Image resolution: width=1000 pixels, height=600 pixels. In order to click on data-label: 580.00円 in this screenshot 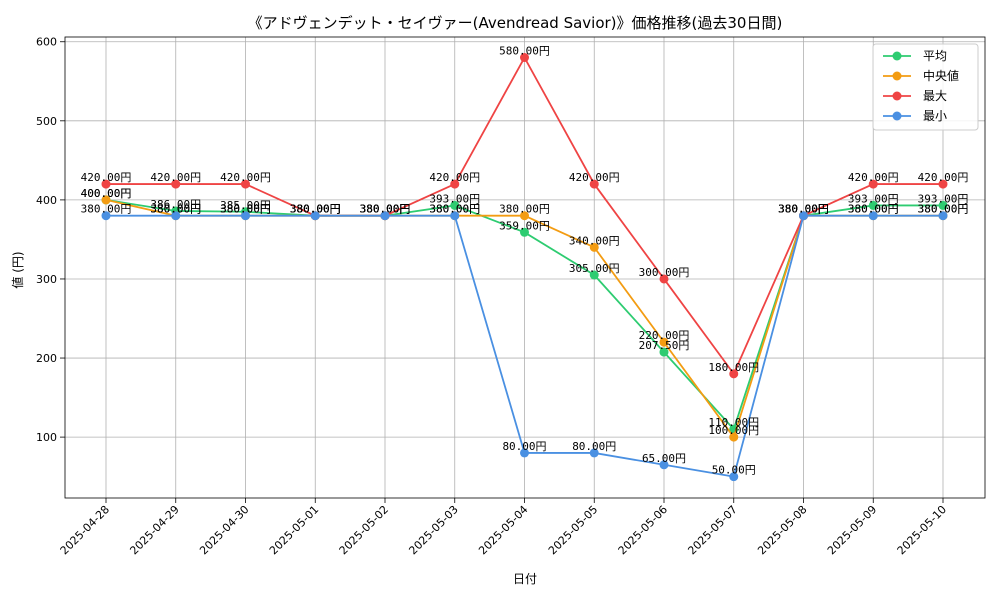, I will do `click(524, 51)`.